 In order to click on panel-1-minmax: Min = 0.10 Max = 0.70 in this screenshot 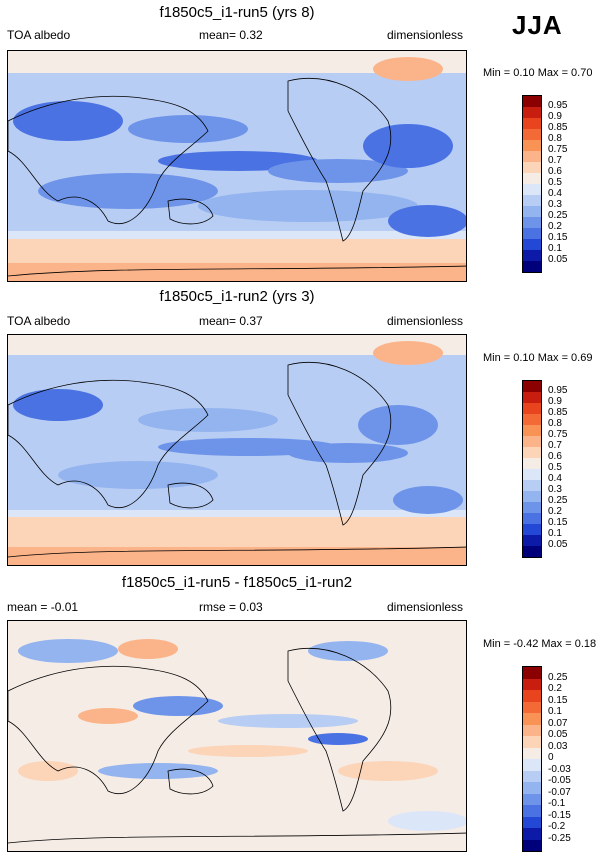, I will do `click(538, 73)`.